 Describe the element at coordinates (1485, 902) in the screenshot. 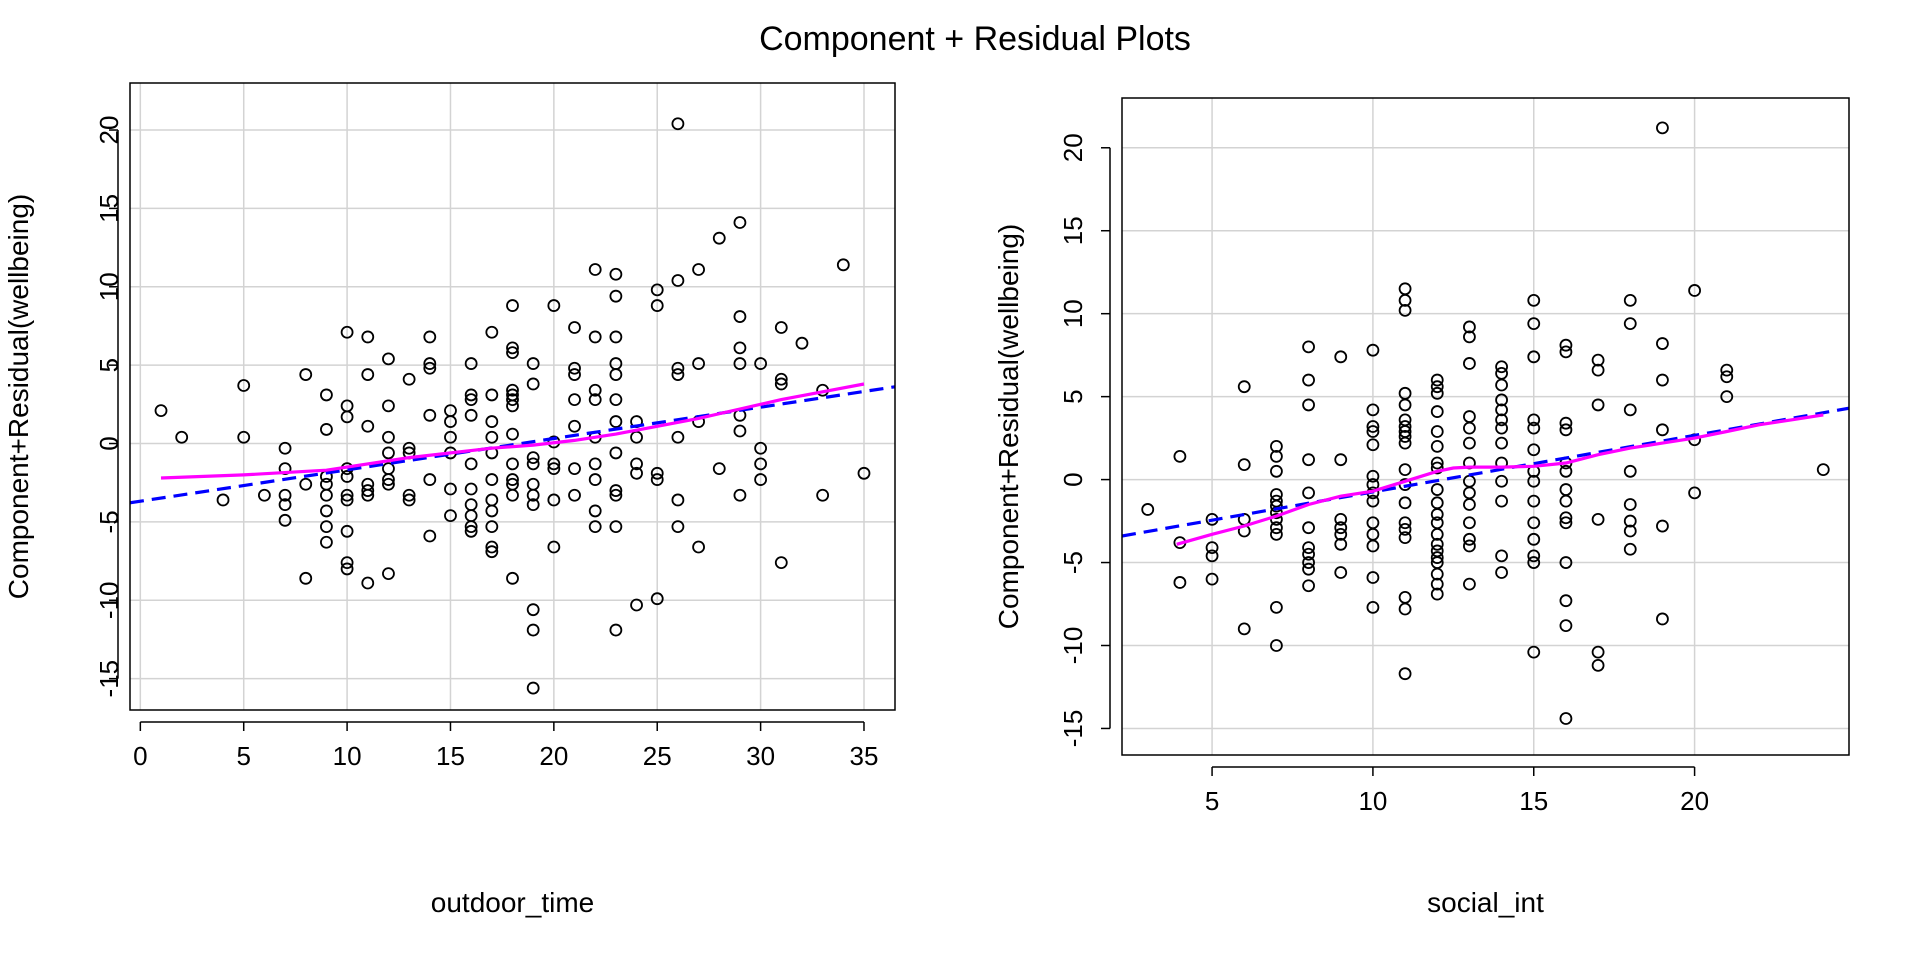

I see `x-axis-label: social_int` at that location.